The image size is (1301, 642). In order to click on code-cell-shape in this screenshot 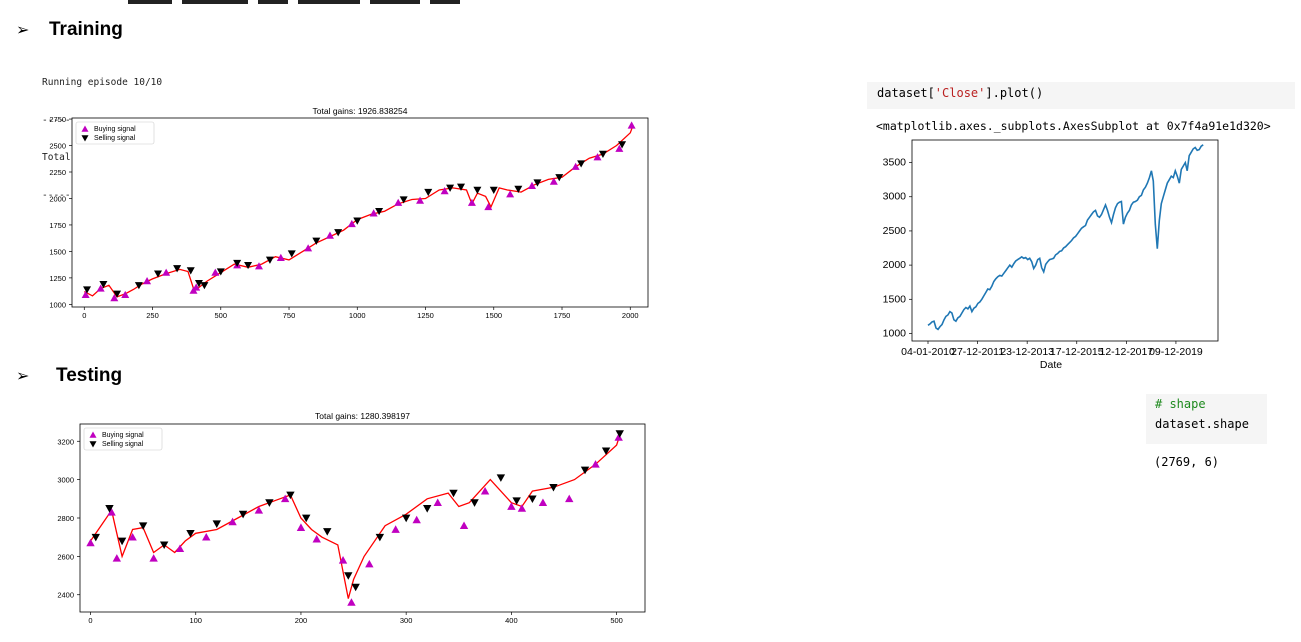, I will do `click(1206, 419)`.